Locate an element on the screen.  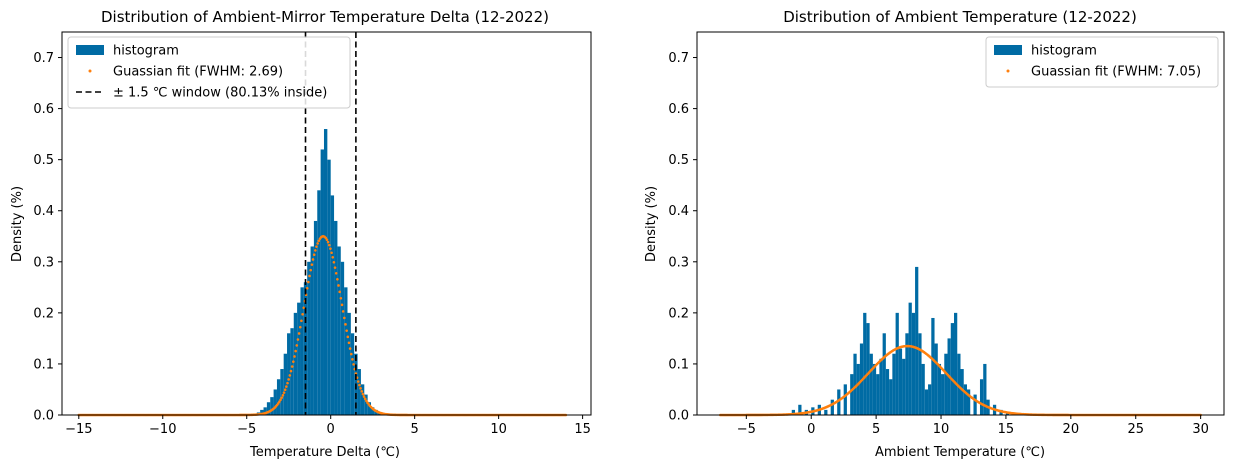
x-tick-label: 20 is located at coordinates (1071, 429).